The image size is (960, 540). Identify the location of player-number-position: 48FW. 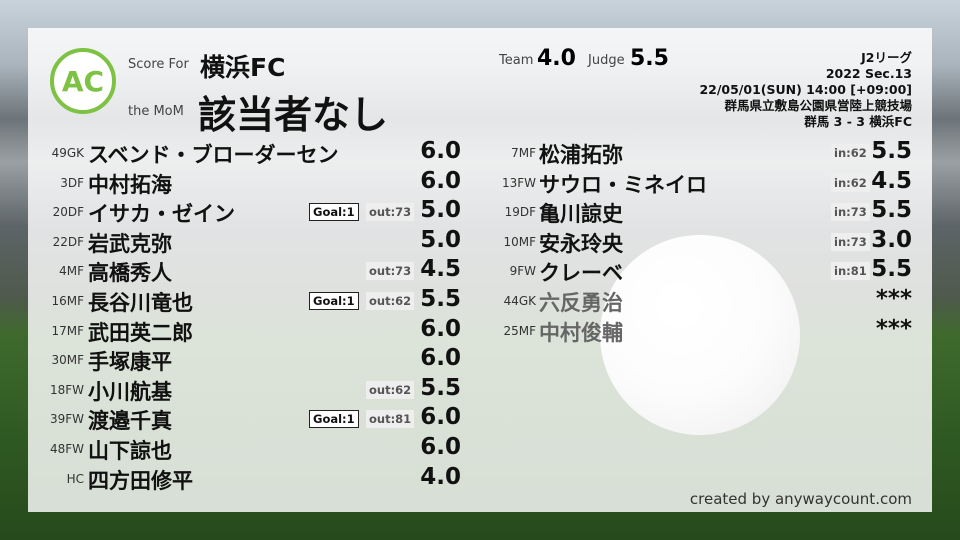
(66, 449).